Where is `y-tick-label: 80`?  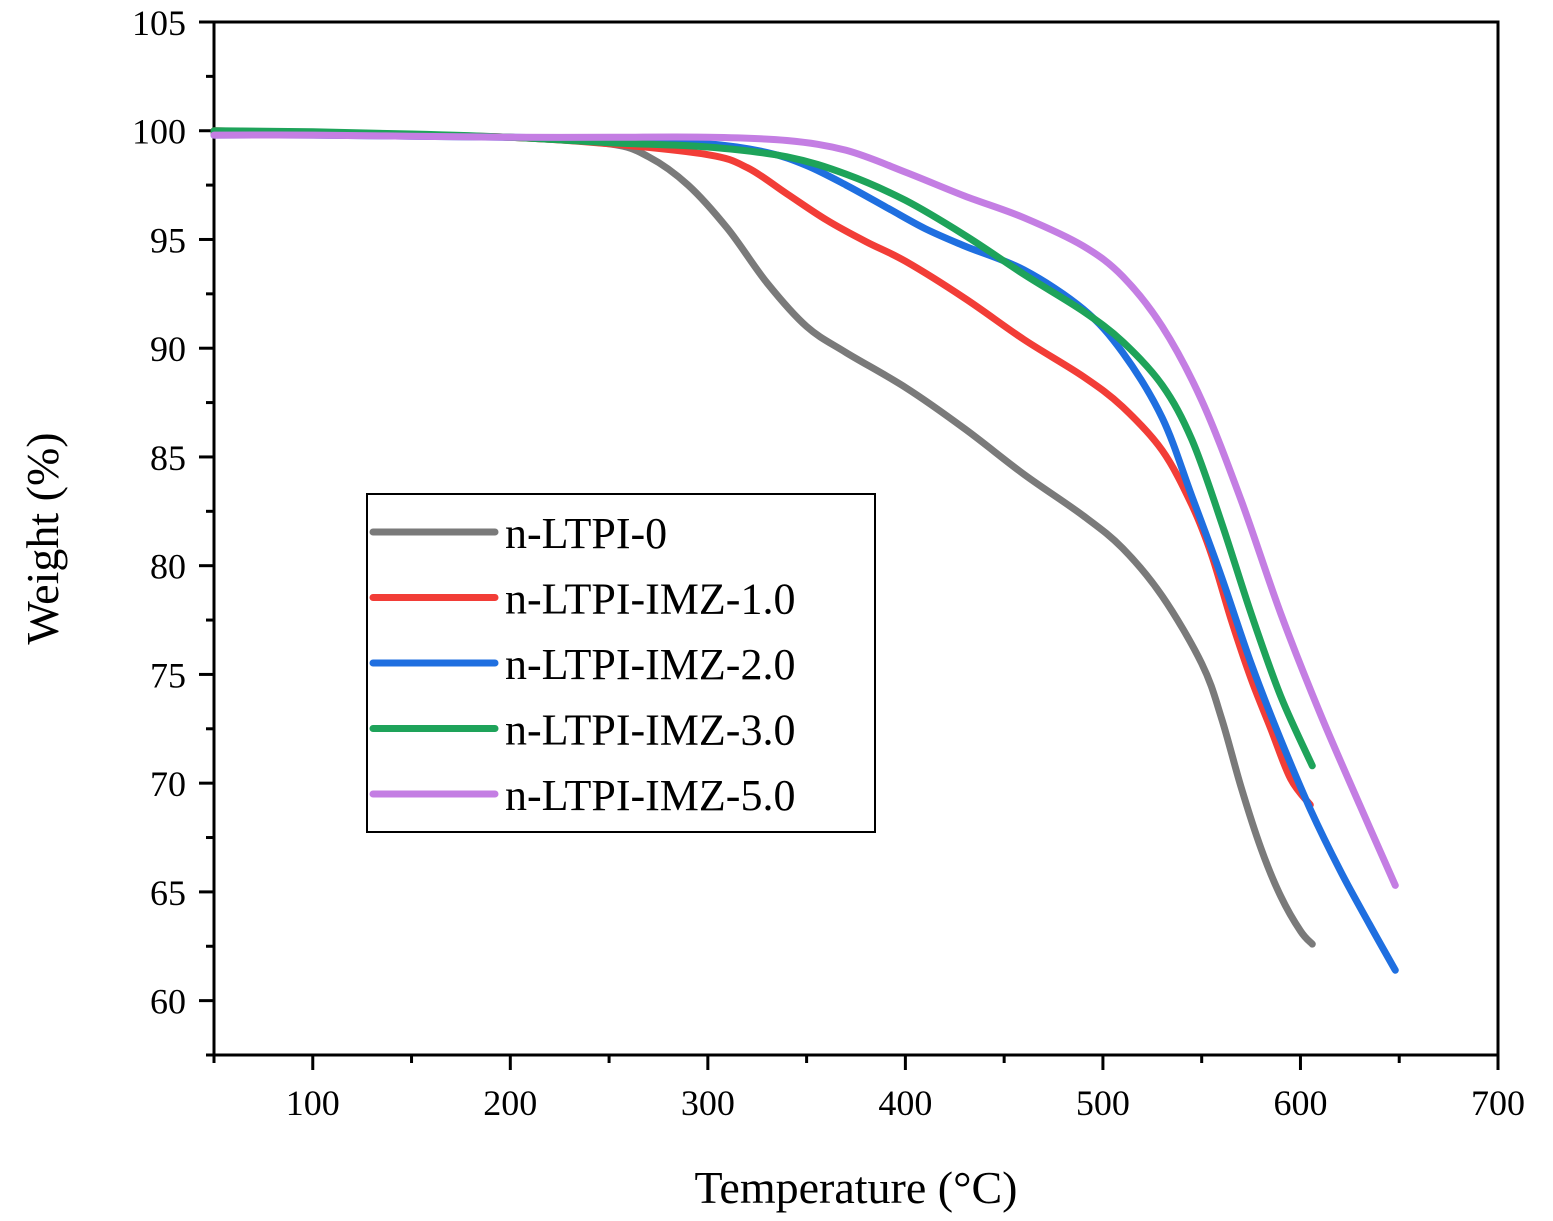 y-tick-label: 80 is located at coordinates (168, 567).